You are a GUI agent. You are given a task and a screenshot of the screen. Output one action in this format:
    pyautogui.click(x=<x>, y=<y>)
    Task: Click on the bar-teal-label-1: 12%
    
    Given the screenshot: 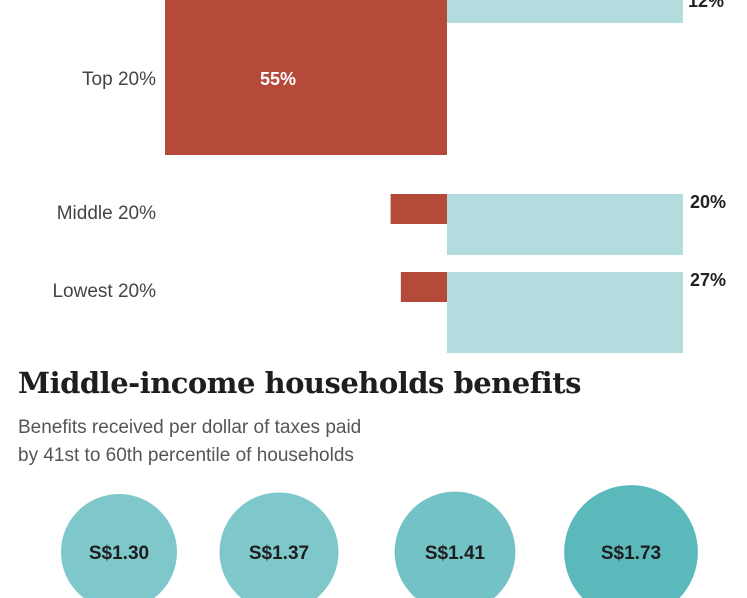 What is the action you would take?
    pyautogui.click(x=706, y=5)
    